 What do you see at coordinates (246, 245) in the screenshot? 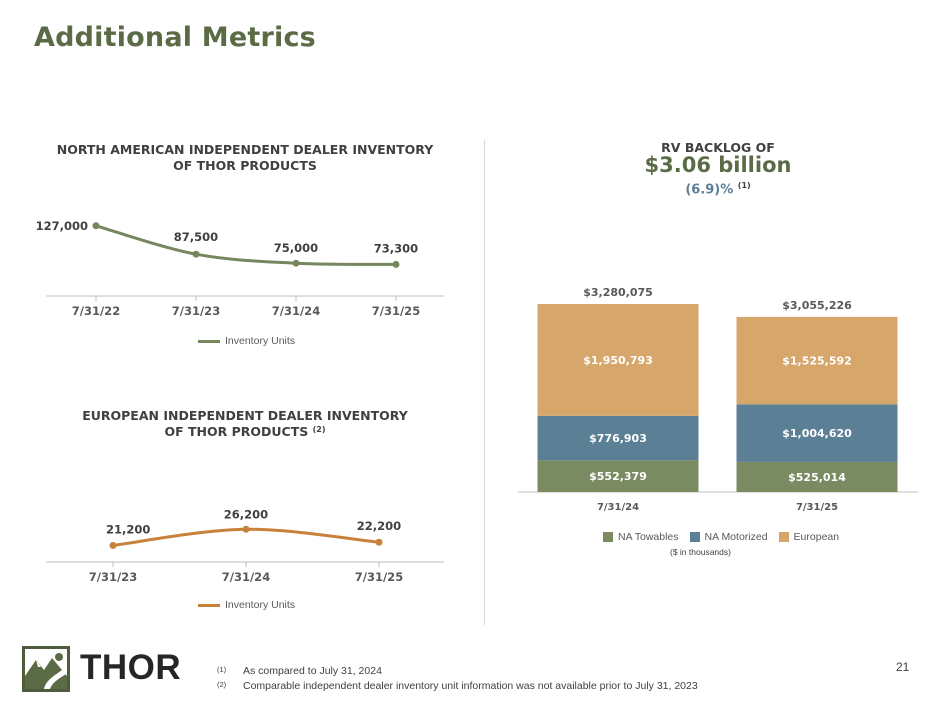
I see `na-series-line` at bounding box center [246, 245].